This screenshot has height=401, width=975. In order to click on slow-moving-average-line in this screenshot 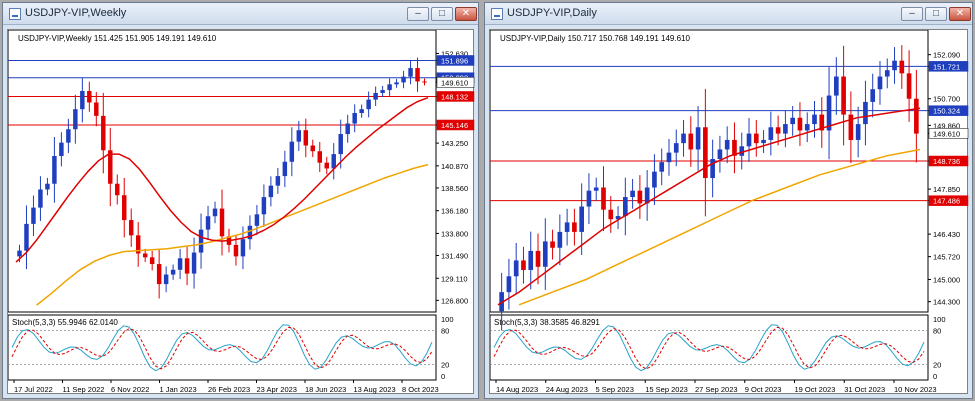, I will do `click(232, 234)`.